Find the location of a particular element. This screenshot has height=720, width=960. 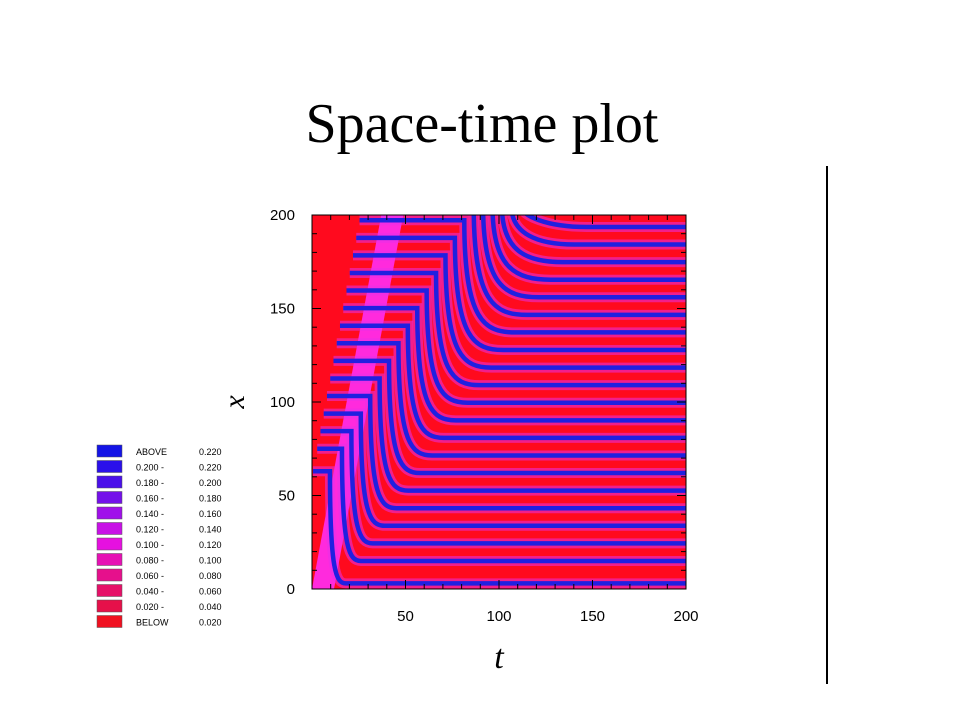

y-tick-label: 0 is located at coordinates (291, 589).